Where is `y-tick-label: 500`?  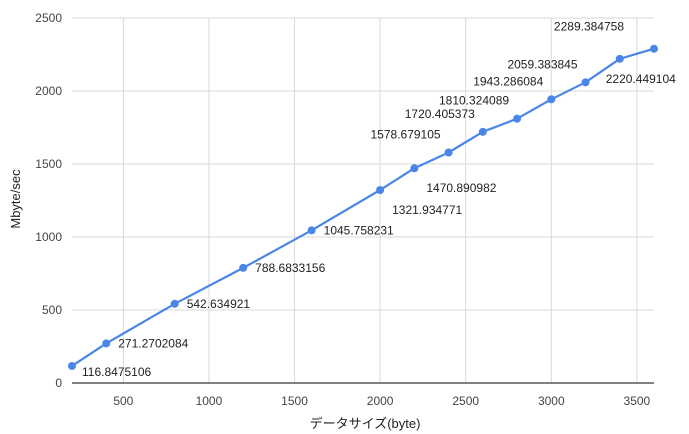 y-tick-label: 500 is located at coordinates (52, 310).